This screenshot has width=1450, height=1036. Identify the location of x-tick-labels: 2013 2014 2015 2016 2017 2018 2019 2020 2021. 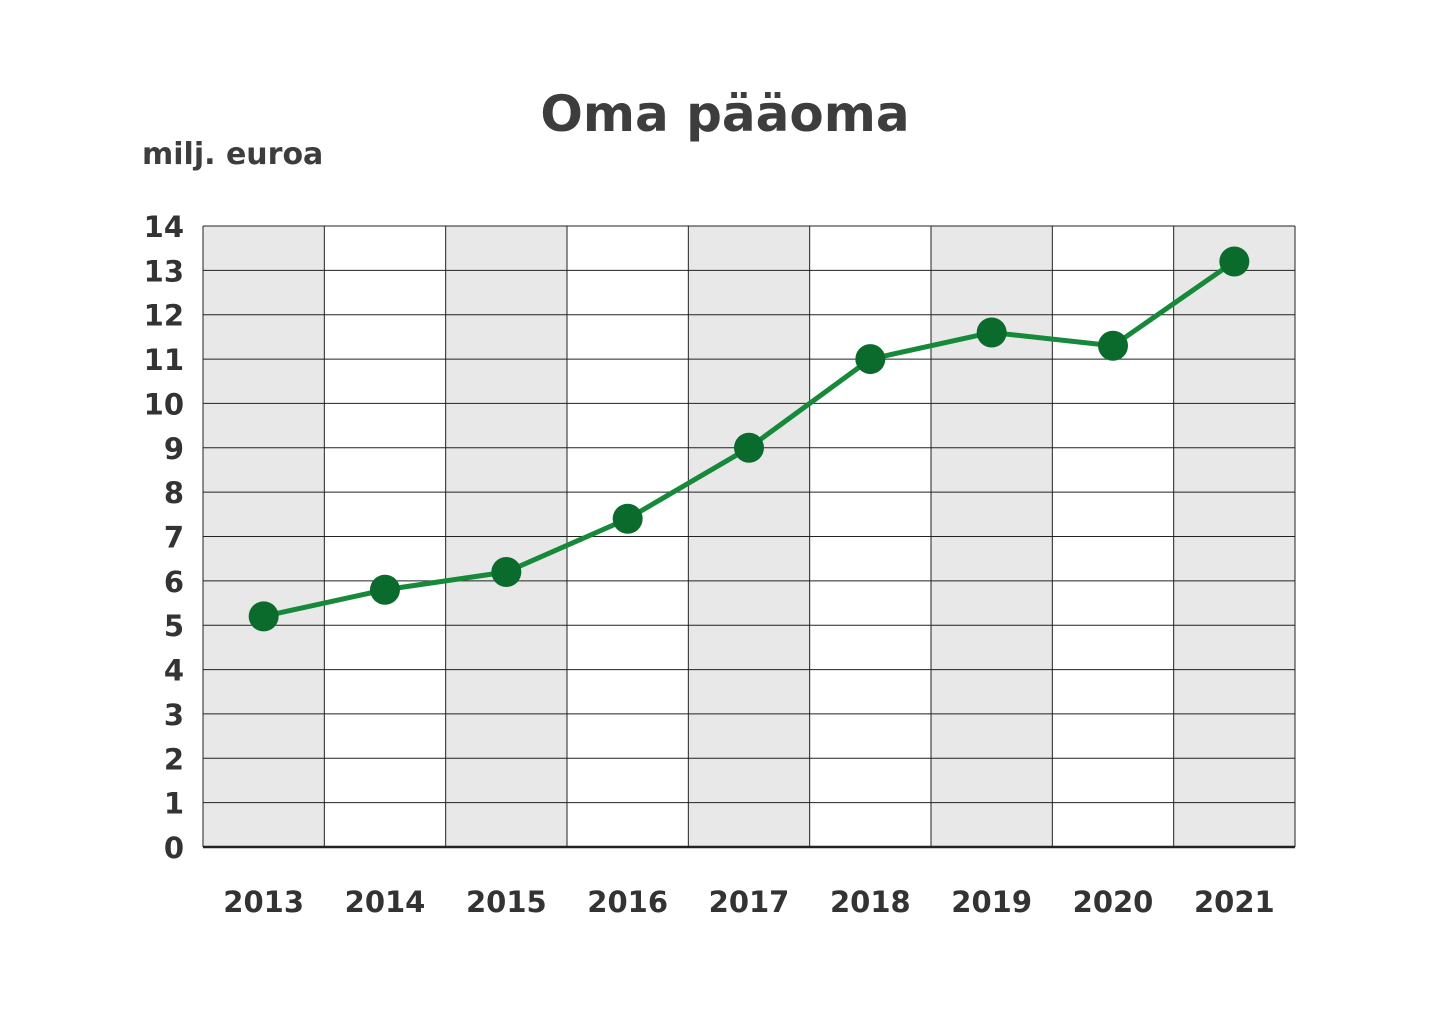
(748, 902).